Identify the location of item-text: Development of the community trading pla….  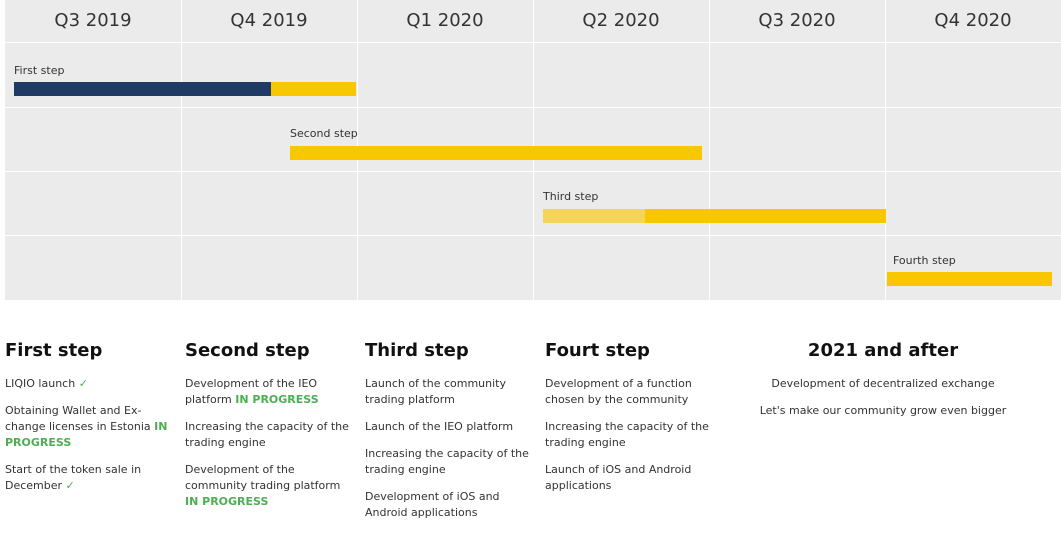
(263, 477).